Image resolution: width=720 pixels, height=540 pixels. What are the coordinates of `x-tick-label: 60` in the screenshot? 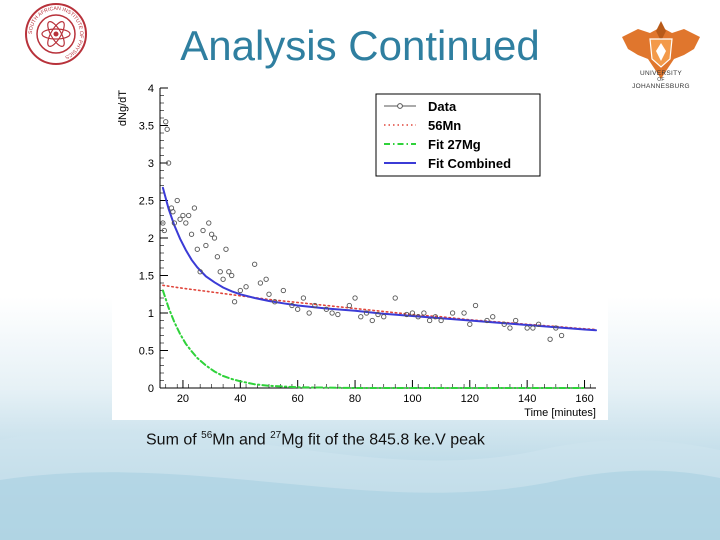 It's located at (298, 399).